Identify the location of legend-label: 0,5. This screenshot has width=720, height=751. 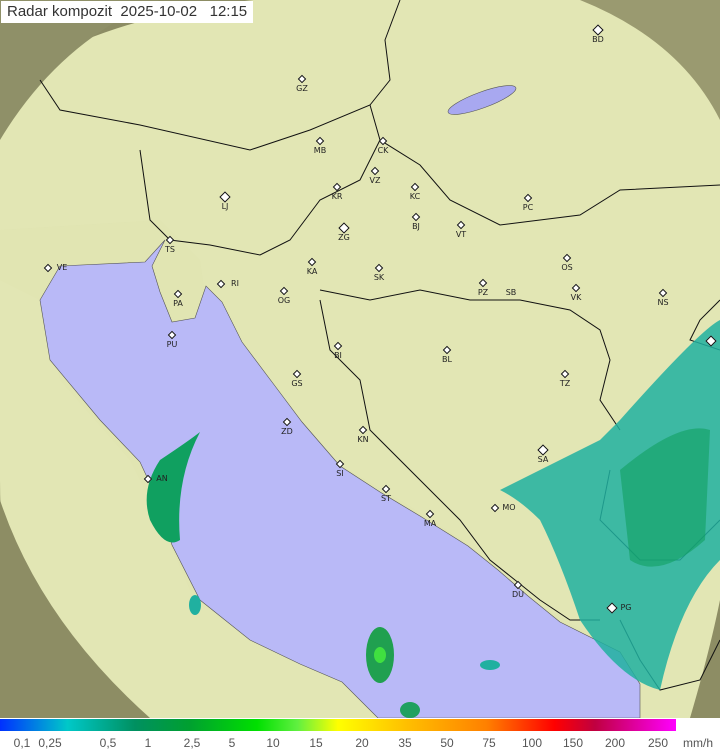
(108, 743).